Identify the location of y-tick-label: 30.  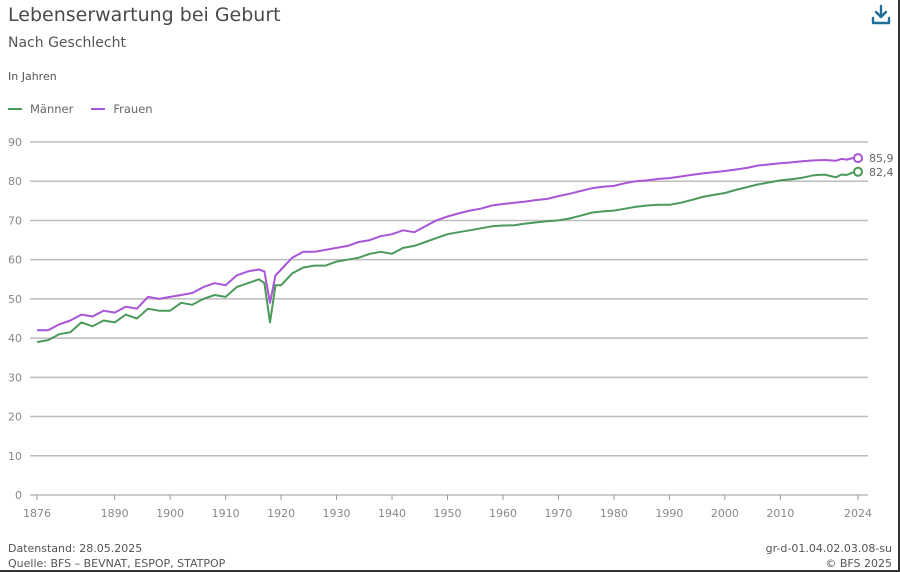
(15, 377).